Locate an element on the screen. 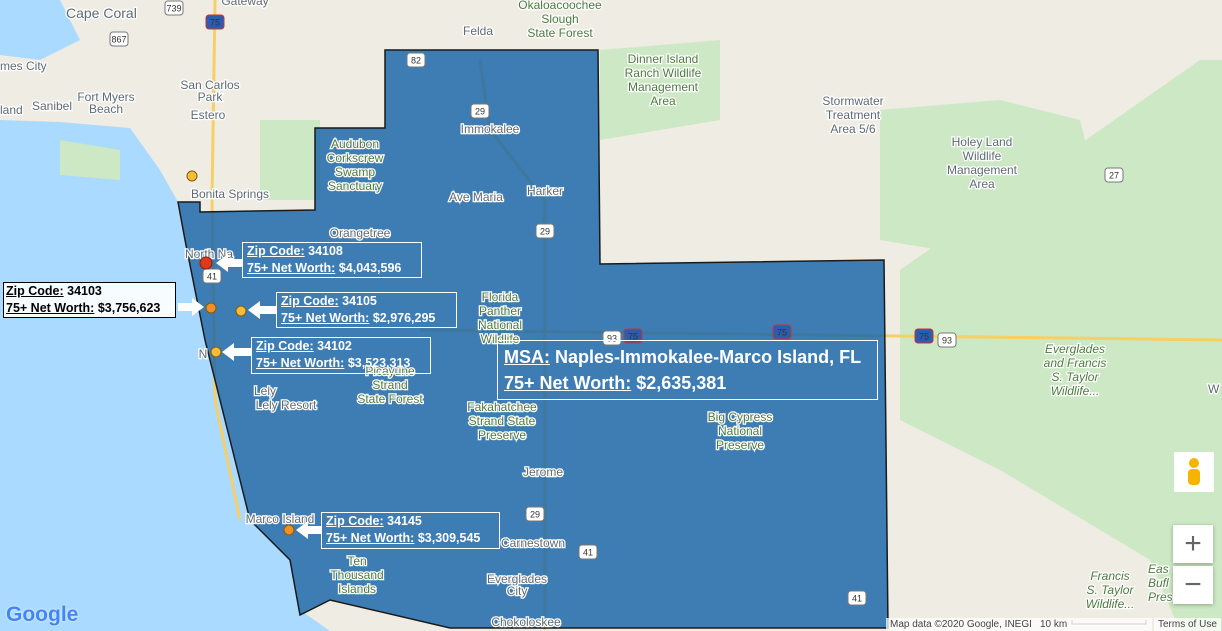 This screenshot has height=631, width=1222. arrows is located at coordinates (249, 396).